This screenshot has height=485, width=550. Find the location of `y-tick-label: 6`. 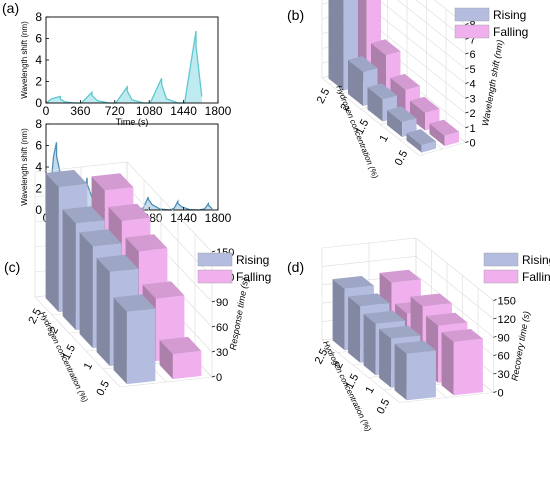

y-tick-label: 6 is located at coordinates (38, 146).